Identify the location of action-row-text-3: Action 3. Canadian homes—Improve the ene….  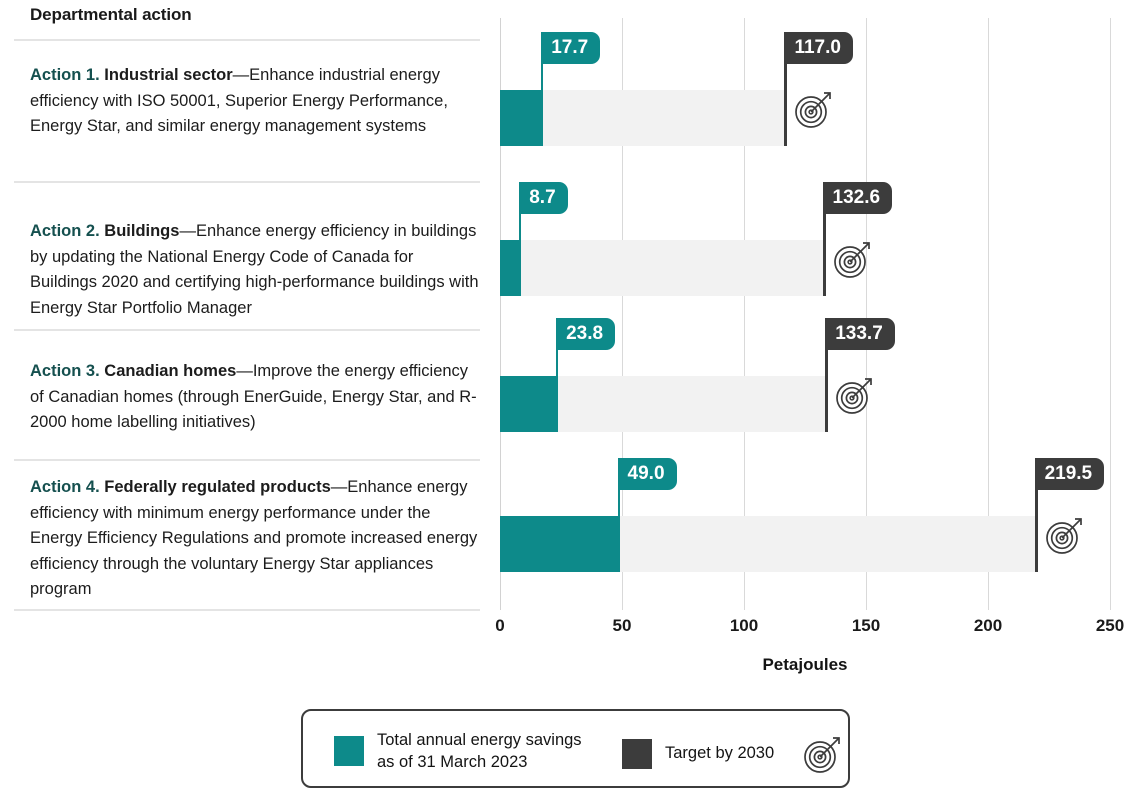
(255, 397).